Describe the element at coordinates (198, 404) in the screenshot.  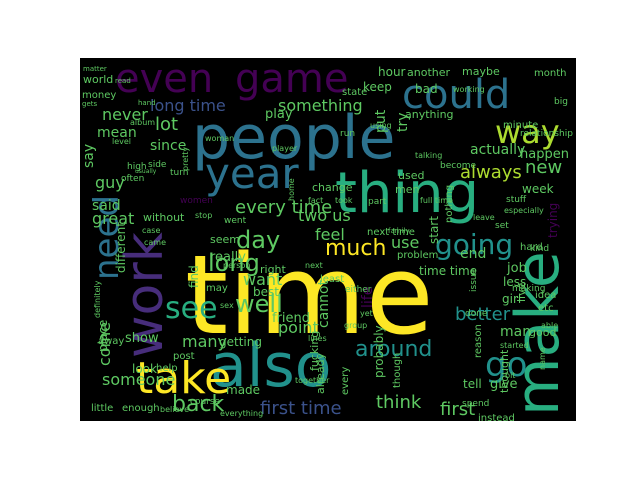
I see `cloud-word-back: back` at that location.